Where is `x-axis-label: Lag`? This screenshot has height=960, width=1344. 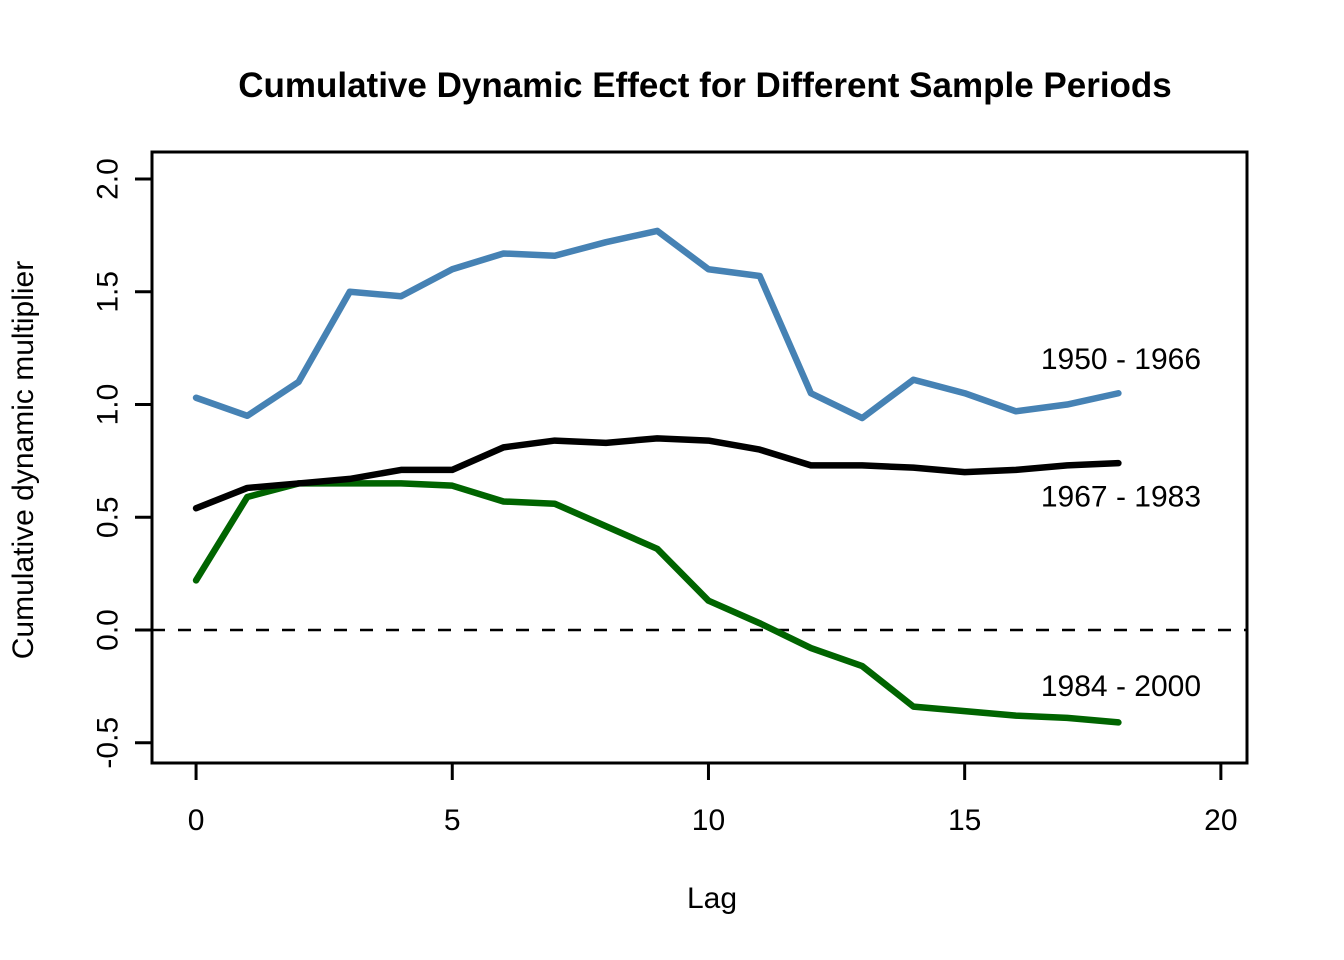
x-axis-label: Lag is located at coordinates (712, 898).